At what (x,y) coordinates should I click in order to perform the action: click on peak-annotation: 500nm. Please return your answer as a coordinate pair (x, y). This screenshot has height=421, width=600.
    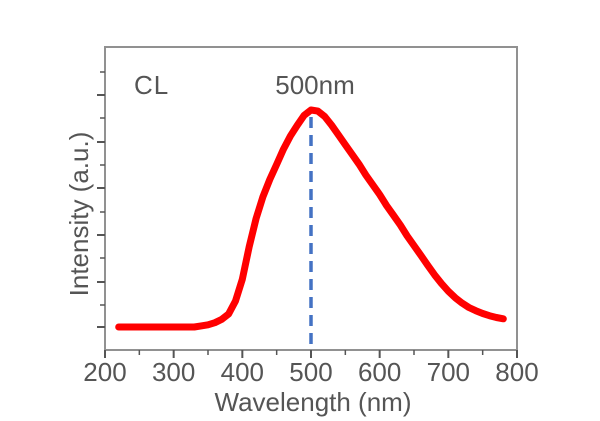
    Looking at the image, I should click on (315, 85).